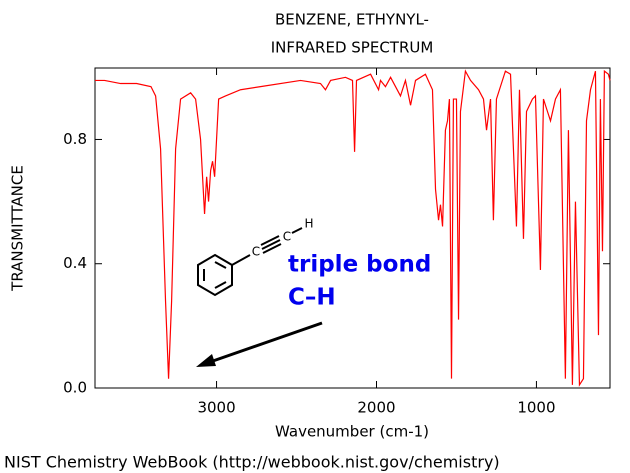 The height and width of the screenshot is (473, 630). Describe the element at coordinates (18, 228) in the screenshot. I see `y-axis-label: TRANSMITTANCE` at that location.